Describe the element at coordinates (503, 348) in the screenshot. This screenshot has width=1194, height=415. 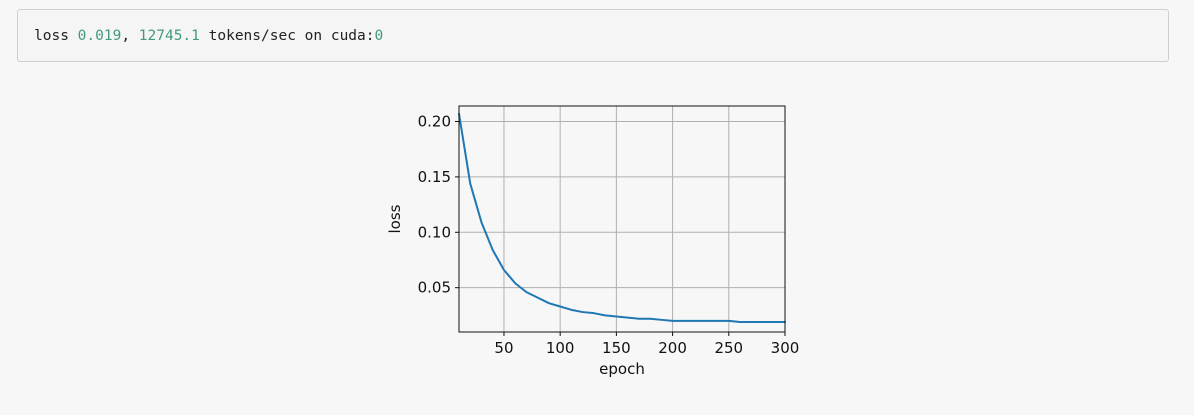
I see `x-tick-label: 50` at that location.